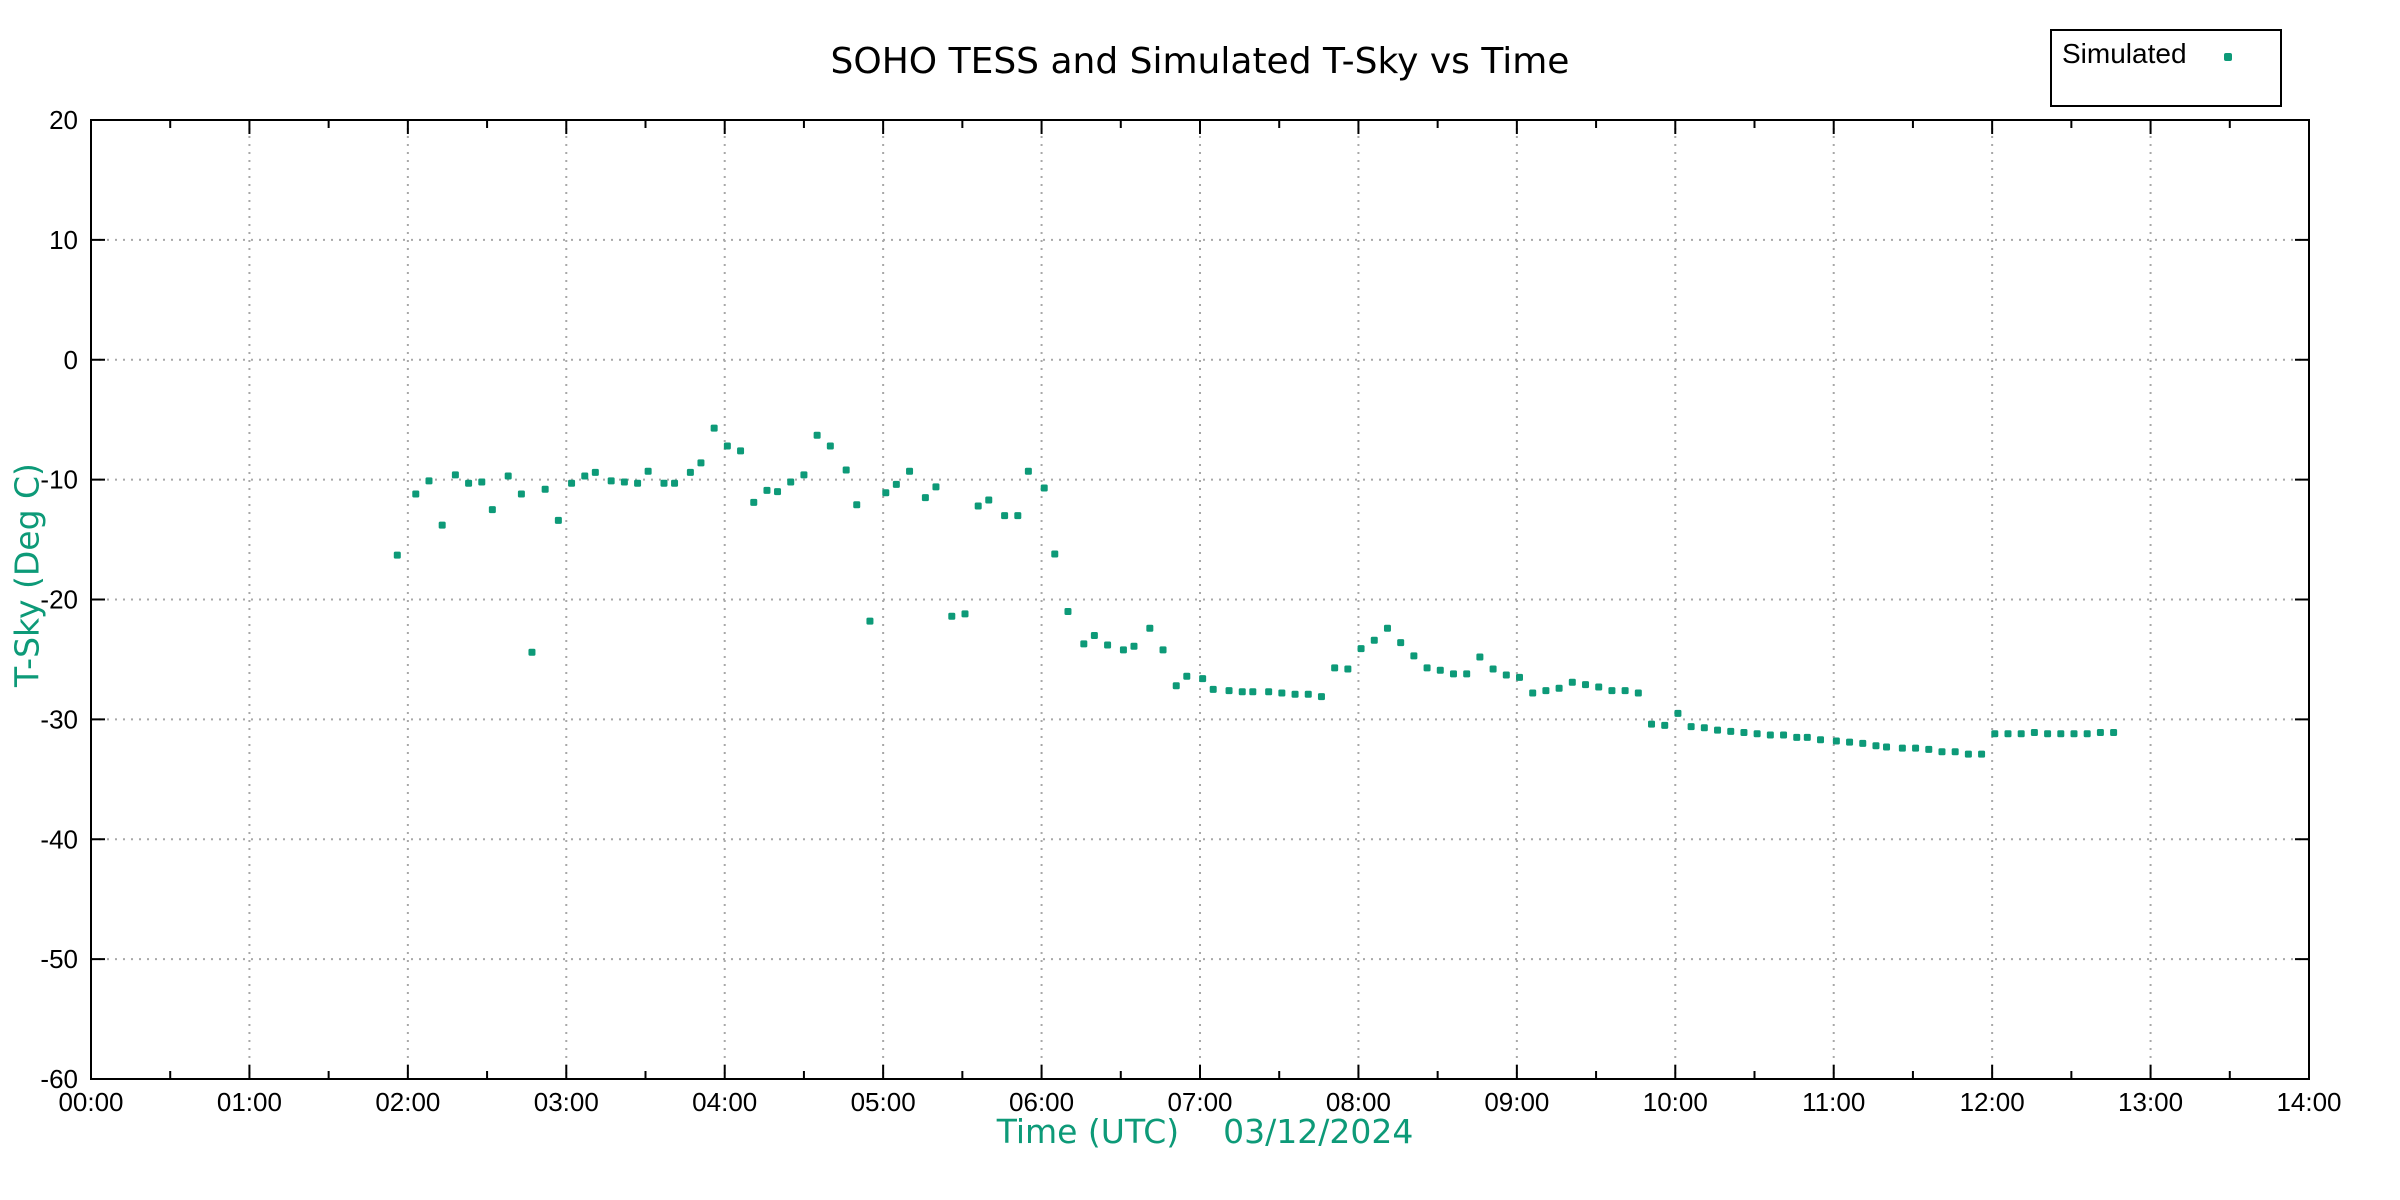 The image size is (2400, 1200). What do you see at coordinates (2124, 53) in the screenshot?
I see `legend-series-label: Simulated` at bounding box center [2124, 53].